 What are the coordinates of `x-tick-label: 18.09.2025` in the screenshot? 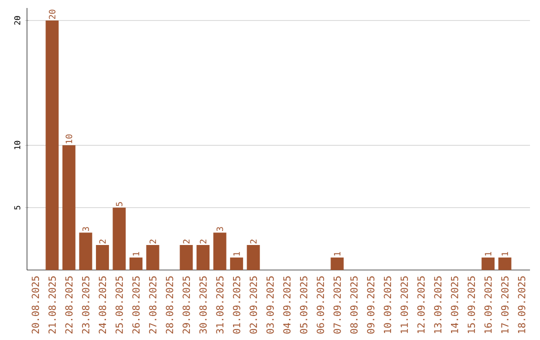 It's located at (522, 305).